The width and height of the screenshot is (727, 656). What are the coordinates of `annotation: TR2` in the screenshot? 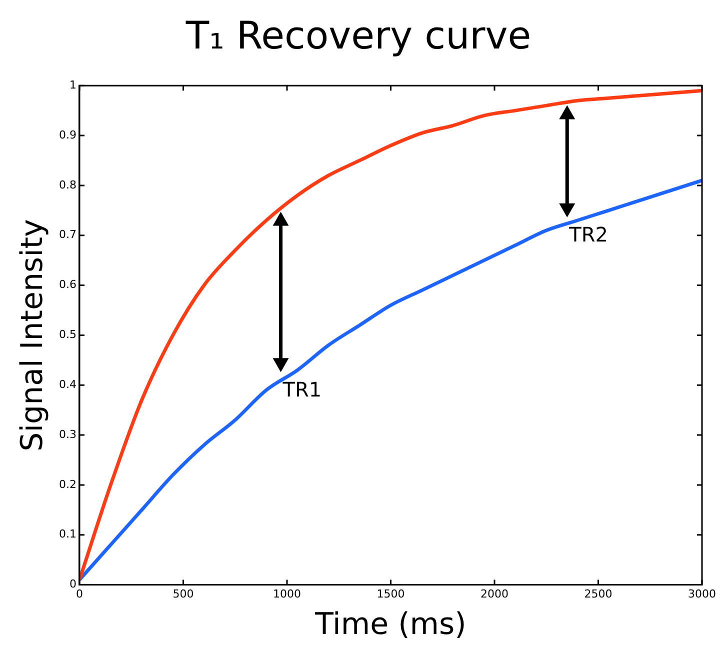 It's located at (588, 234).